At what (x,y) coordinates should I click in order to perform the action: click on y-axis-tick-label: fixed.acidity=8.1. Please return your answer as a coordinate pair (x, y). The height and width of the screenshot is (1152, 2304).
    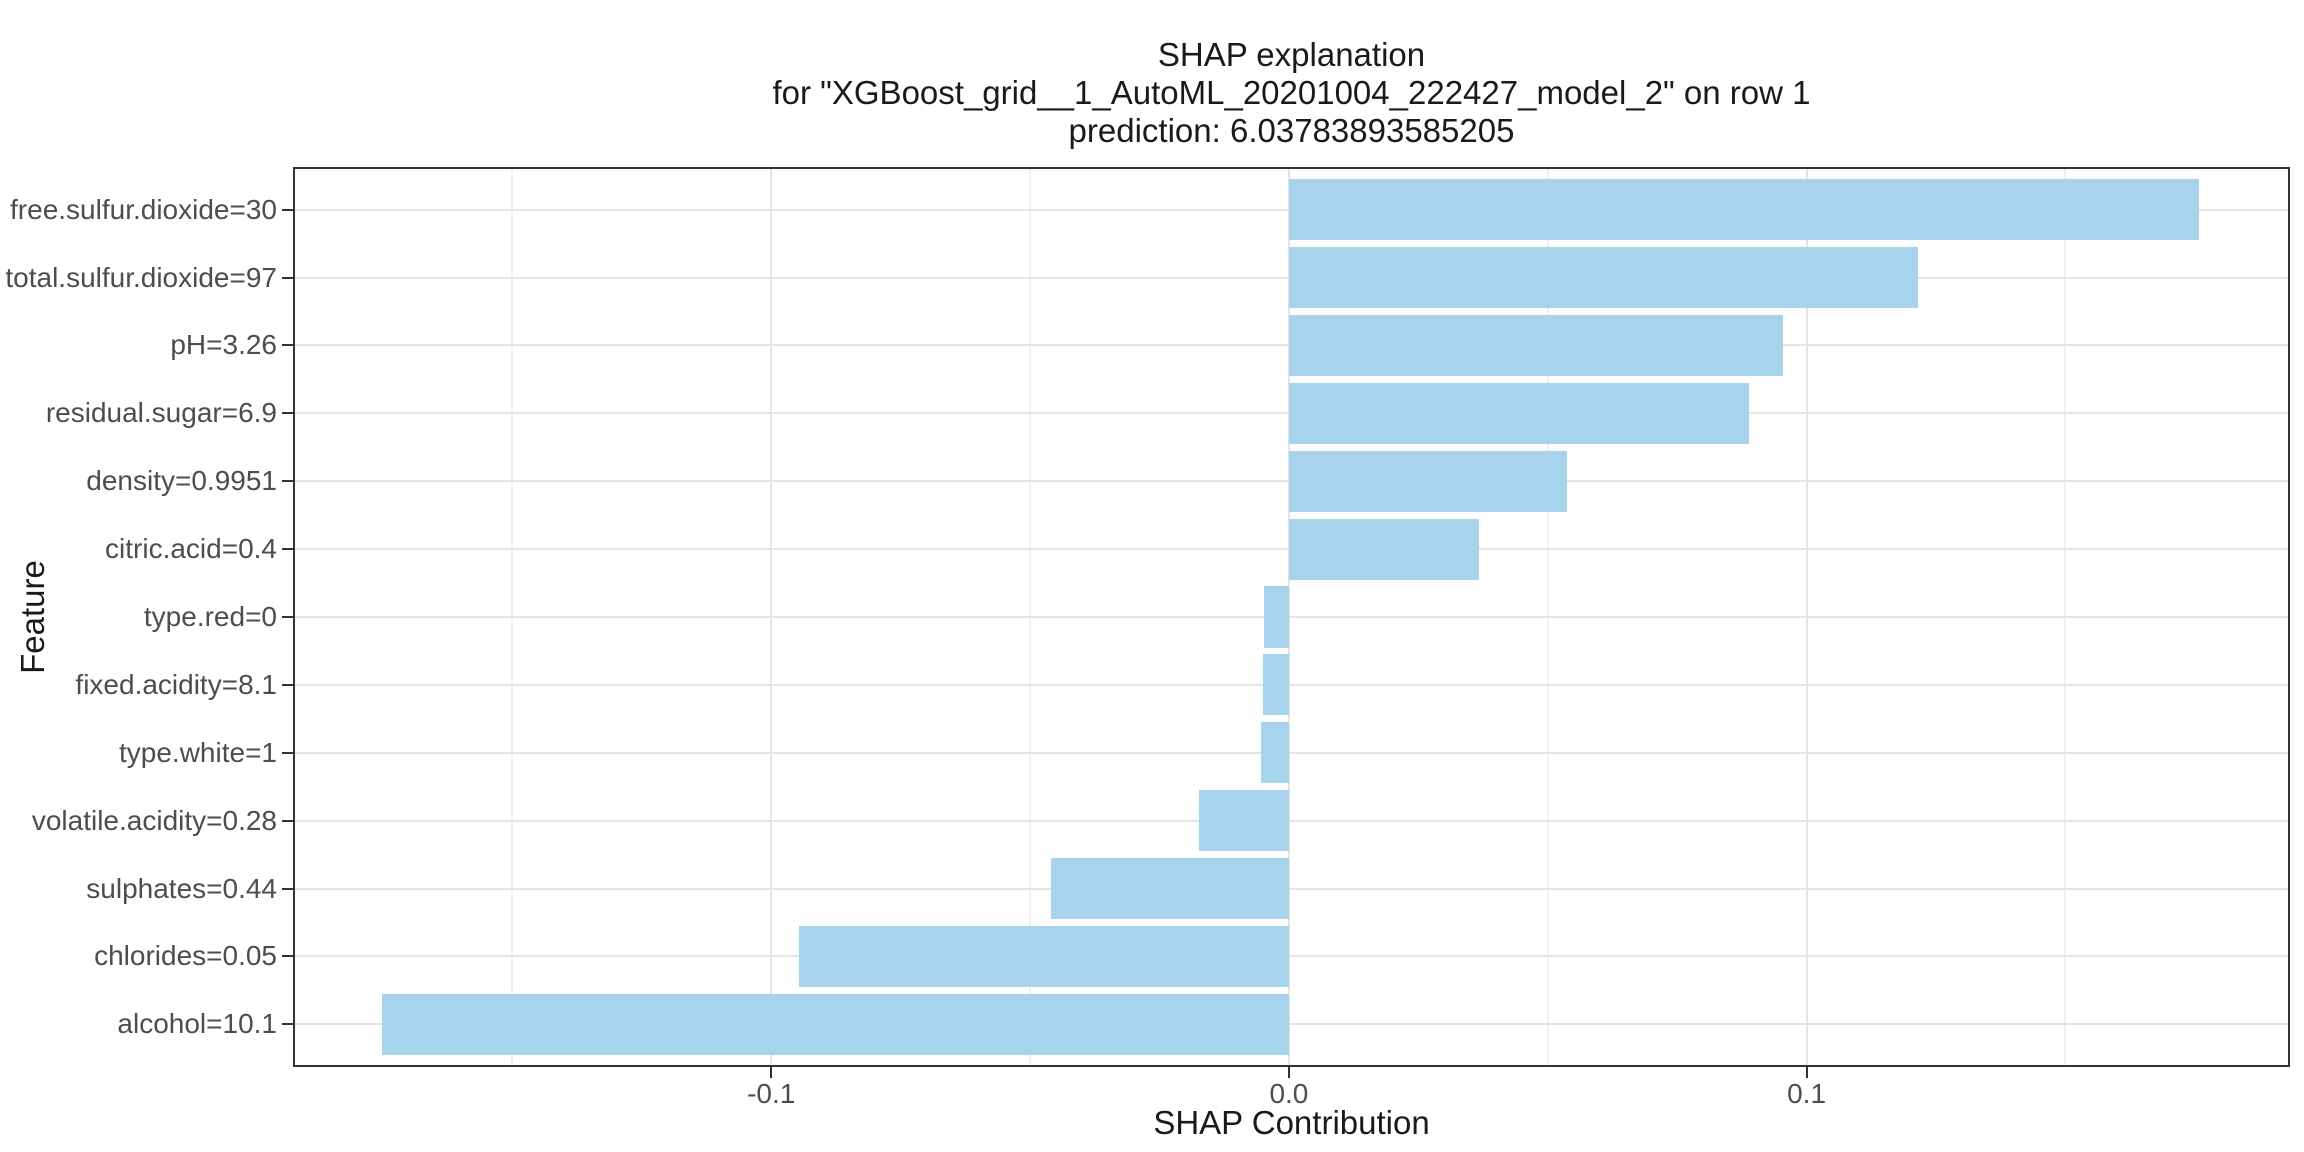
    Looking at the image, I should click on (176, 684).